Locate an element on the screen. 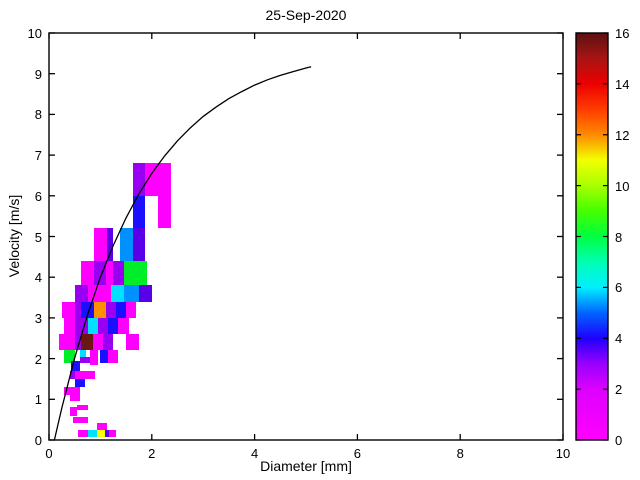  colorbar-tick-label: 4 is located at coordinates (619, 339).